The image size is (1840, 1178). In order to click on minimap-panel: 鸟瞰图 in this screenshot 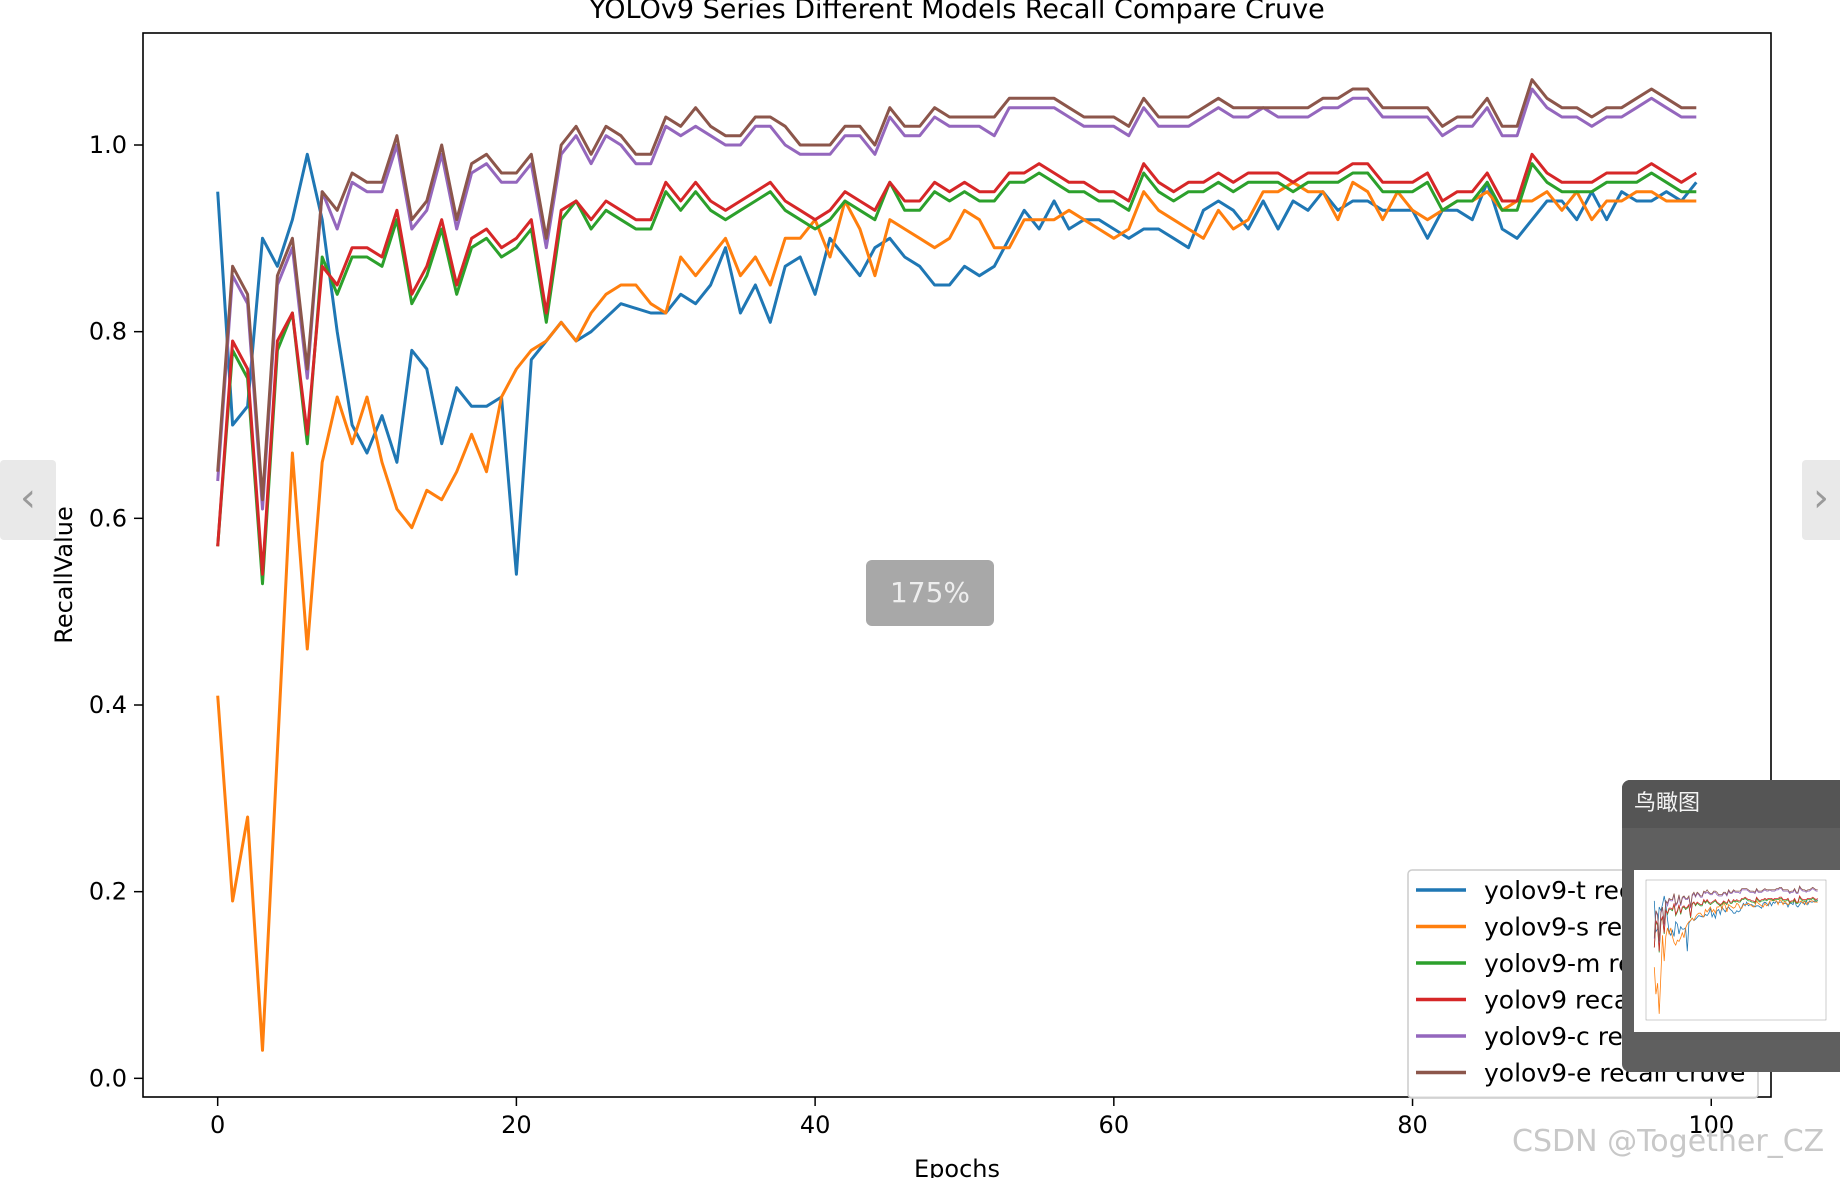, I will do `click(1731, 926)`.